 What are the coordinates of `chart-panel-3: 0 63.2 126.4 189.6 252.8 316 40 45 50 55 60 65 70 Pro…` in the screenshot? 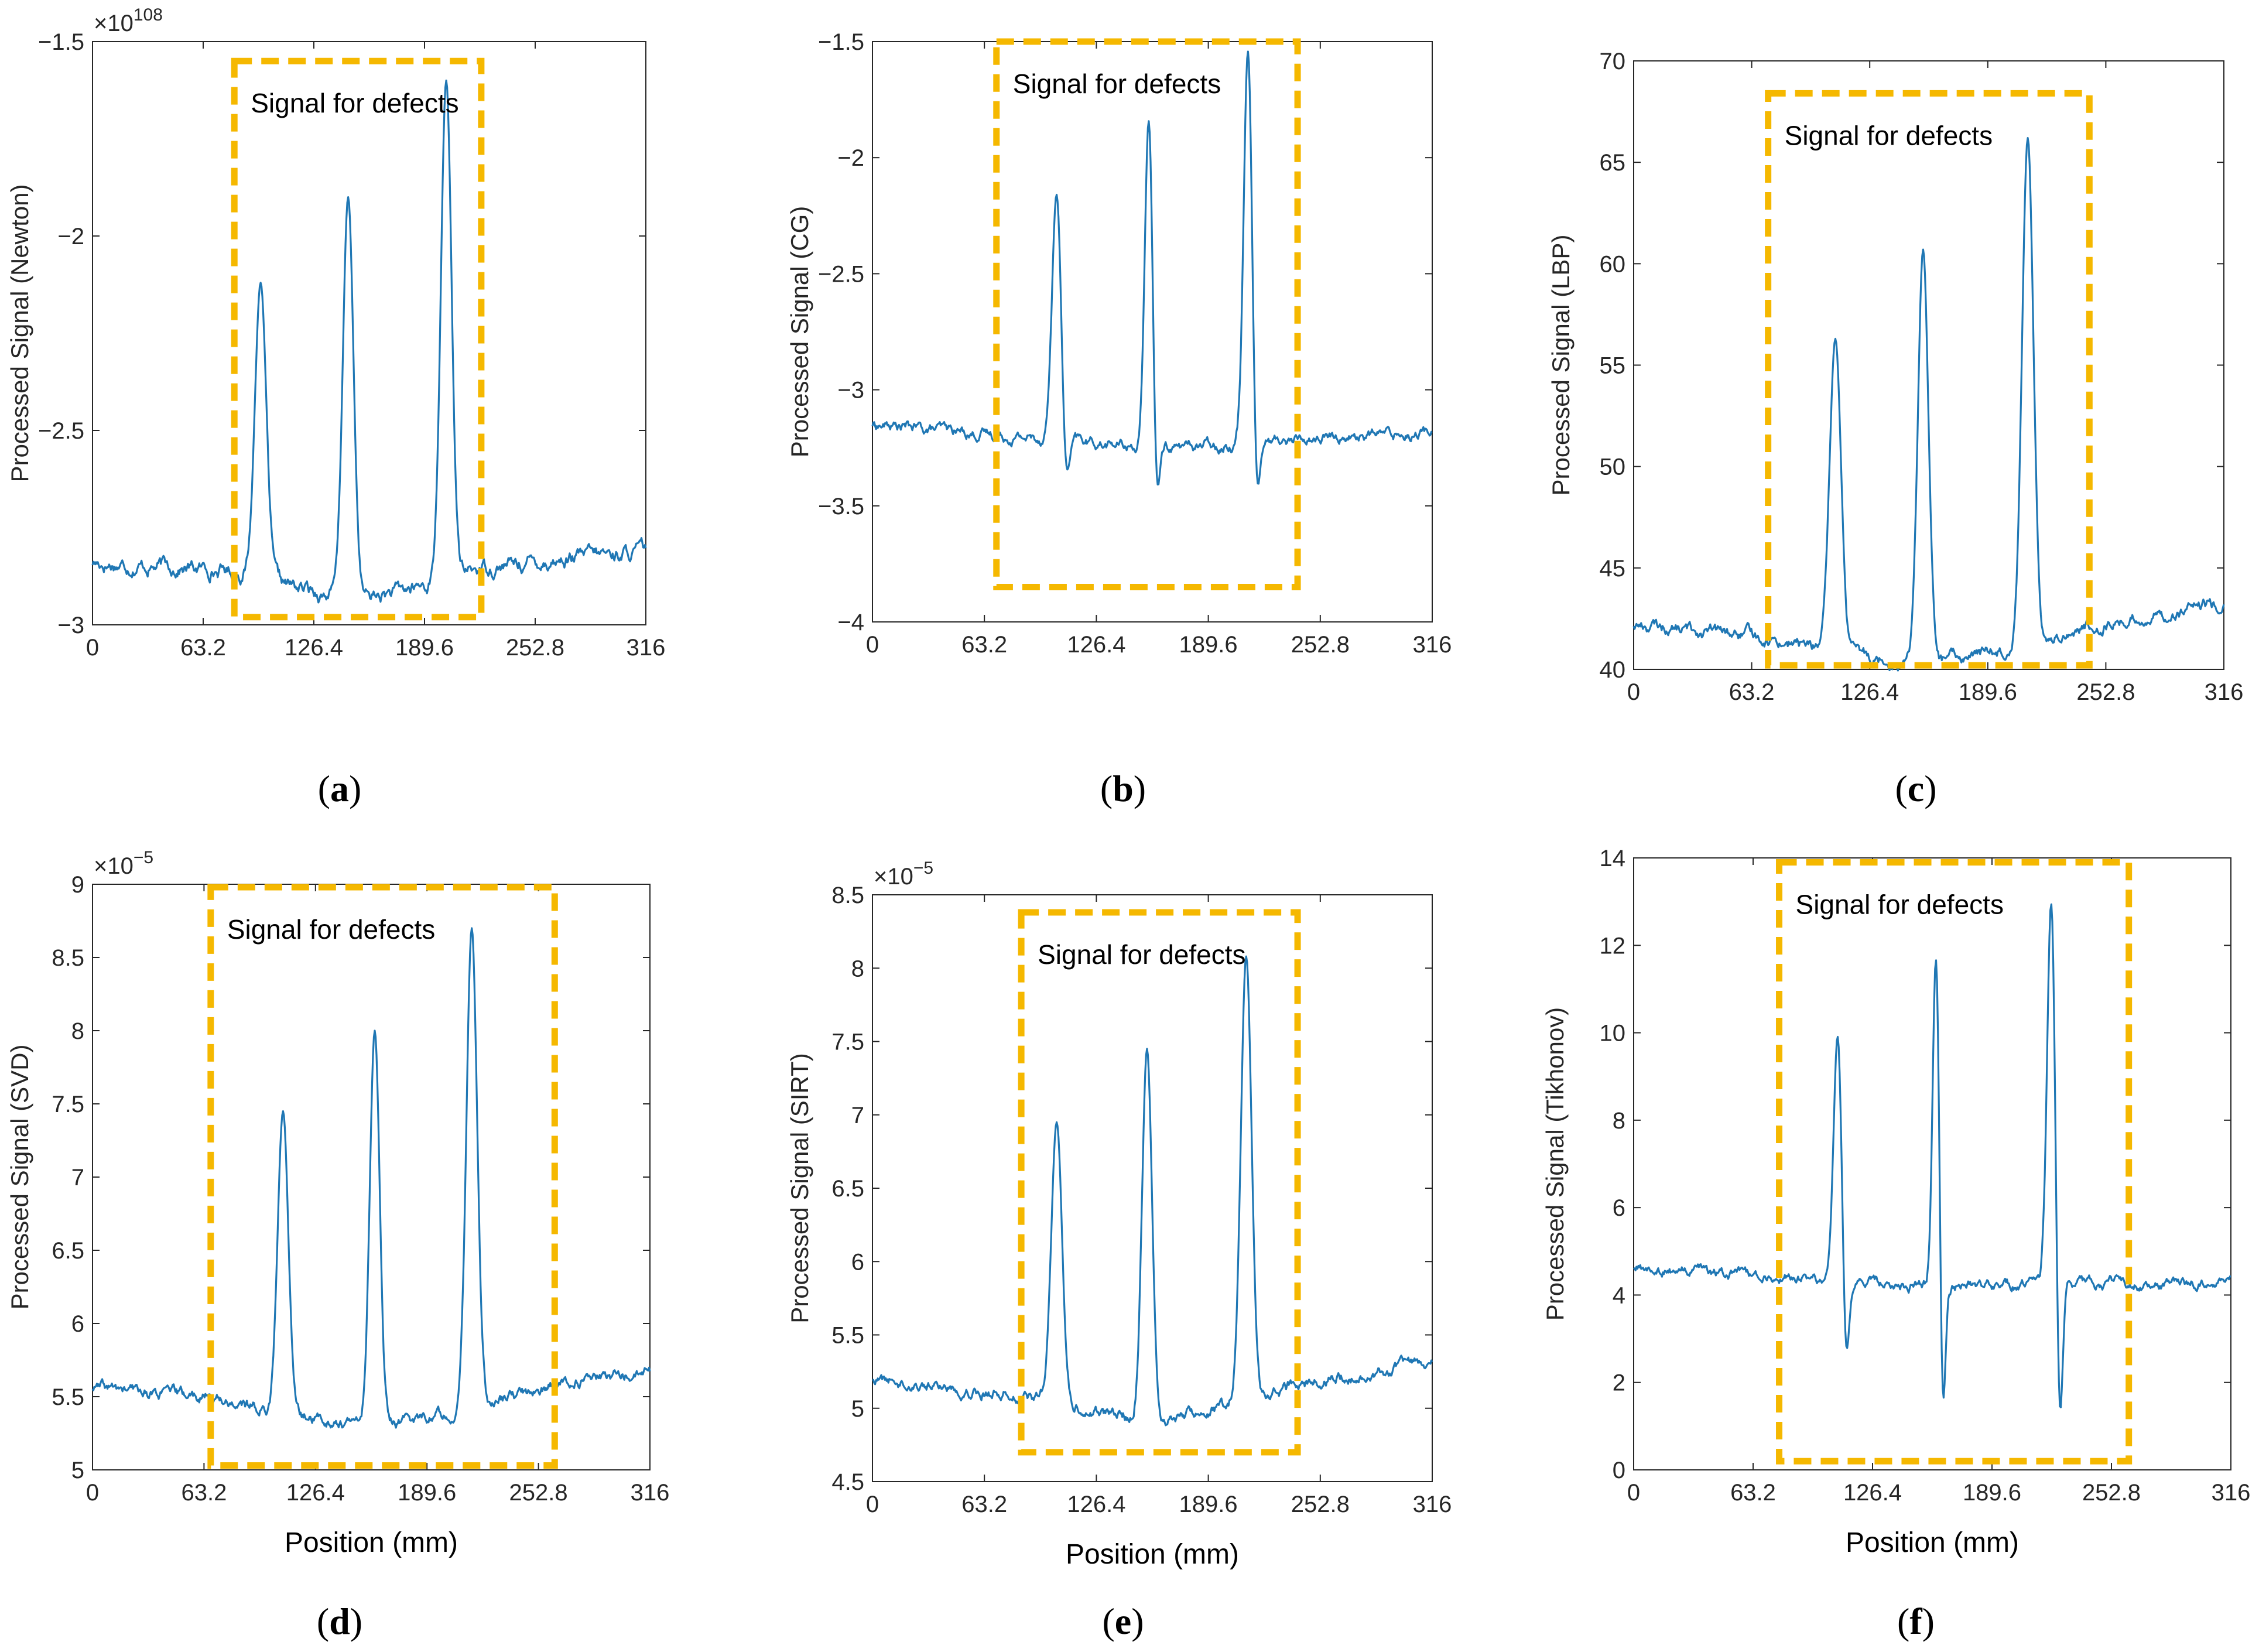 It's located at (1895, 429).